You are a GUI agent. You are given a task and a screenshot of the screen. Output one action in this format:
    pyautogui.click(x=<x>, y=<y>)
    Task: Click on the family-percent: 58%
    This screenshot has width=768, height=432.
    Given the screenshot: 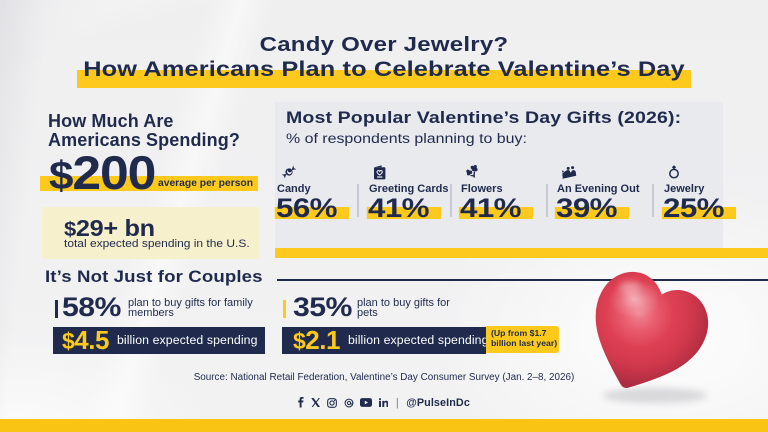 What is the action you would take?
    pyautogui.click(x=91, y=306)
    